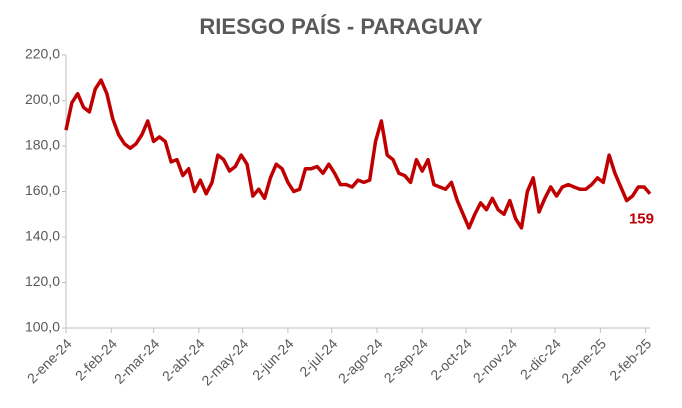  Describe the element at coordinates (318, 357) in the screenshot. I see `x-tick-label: 2-jul-24` at that location.